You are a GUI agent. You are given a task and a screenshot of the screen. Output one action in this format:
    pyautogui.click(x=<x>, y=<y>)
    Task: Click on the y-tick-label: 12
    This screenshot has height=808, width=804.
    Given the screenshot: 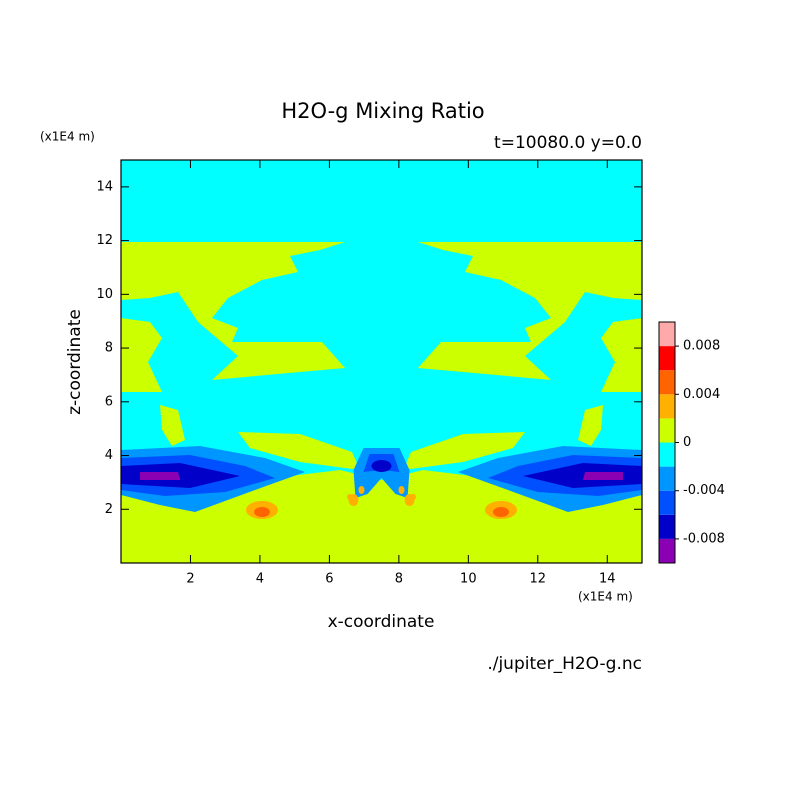 What is the action you would take?
    pyautogui.click(x=104, y=240)
    